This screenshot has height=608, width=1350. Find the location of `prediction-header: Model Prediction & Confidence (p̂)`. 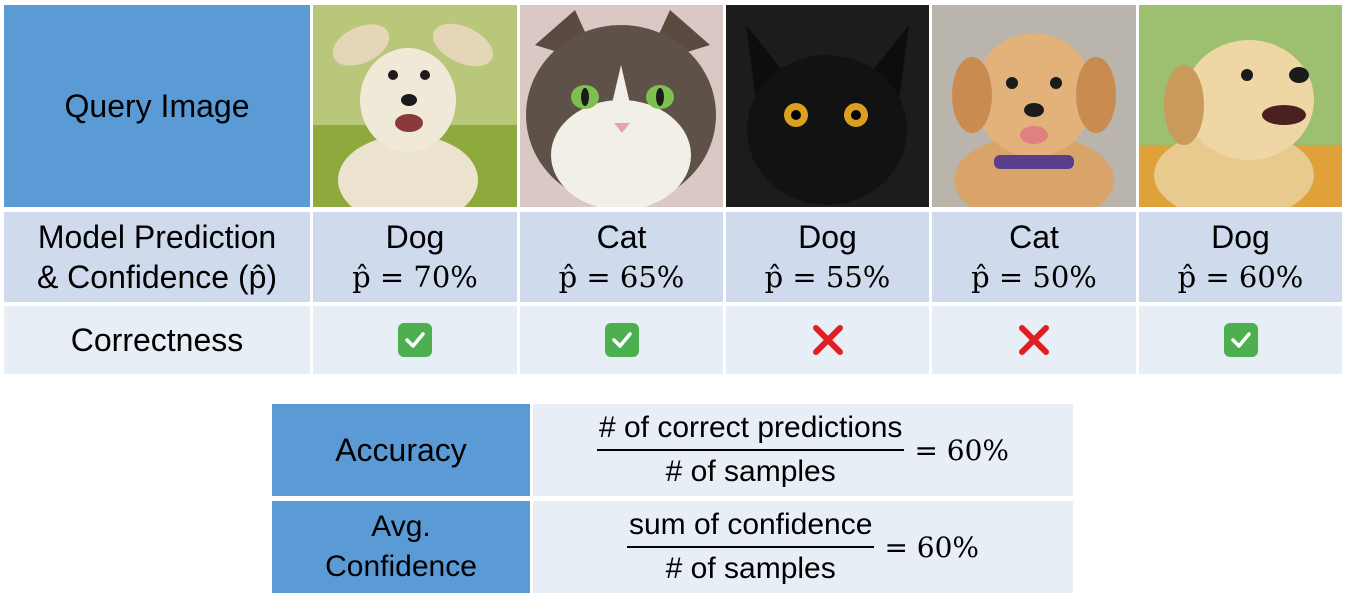

prediction-header: Model Prediction & Confidence (p̂) is located at coordinates (157, 257).